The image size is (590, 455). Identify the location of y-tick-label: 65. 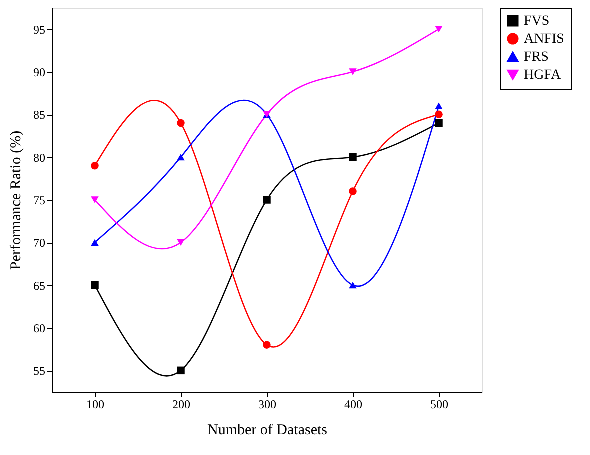
(40, 285).